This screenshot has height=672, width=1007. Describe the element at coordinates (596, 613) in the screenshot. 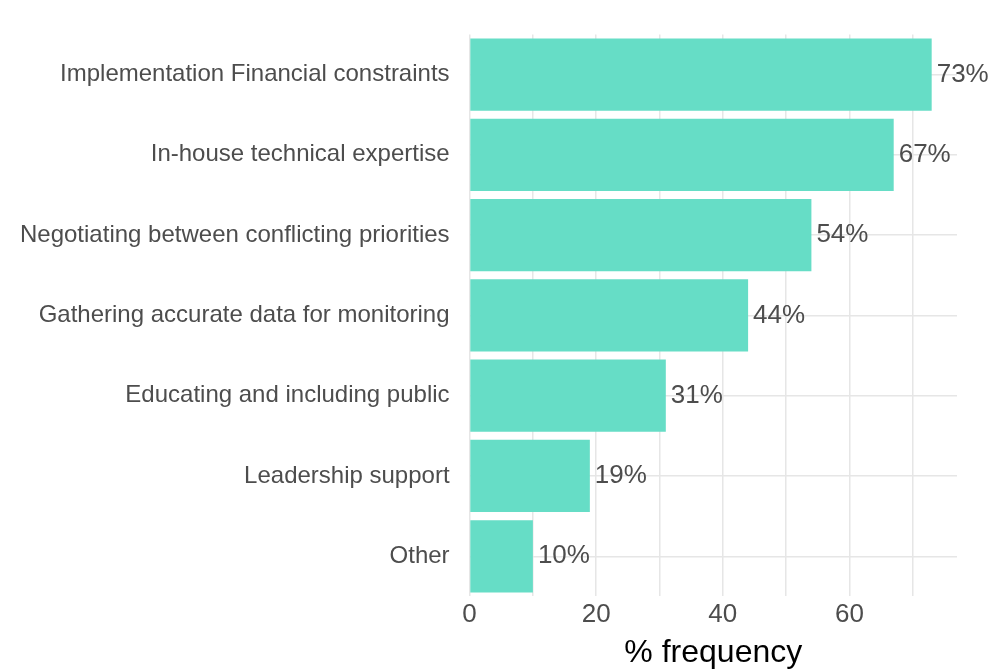

I see `x-tick-label: 20` at that location.